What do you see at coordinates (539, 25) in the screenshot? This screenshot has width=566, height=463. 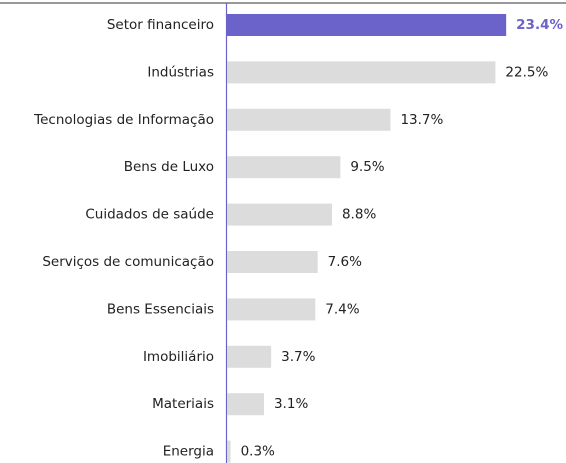 I see `value-label: 23.4%` at bounding box center [539, 25].